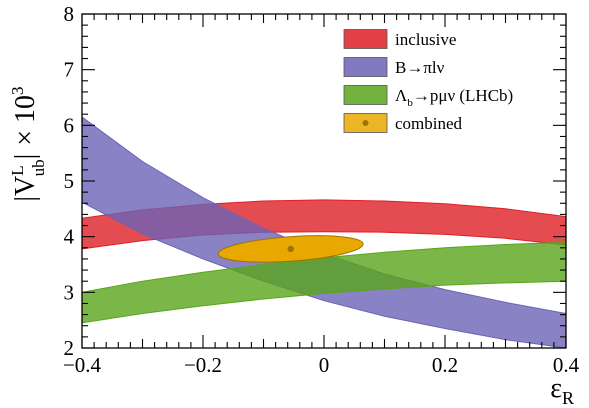 The height and width of the screenshot is (408, 589). Describe the element at coordinates (365, 123) in the screenshot. I see `legend-marker` at that location.